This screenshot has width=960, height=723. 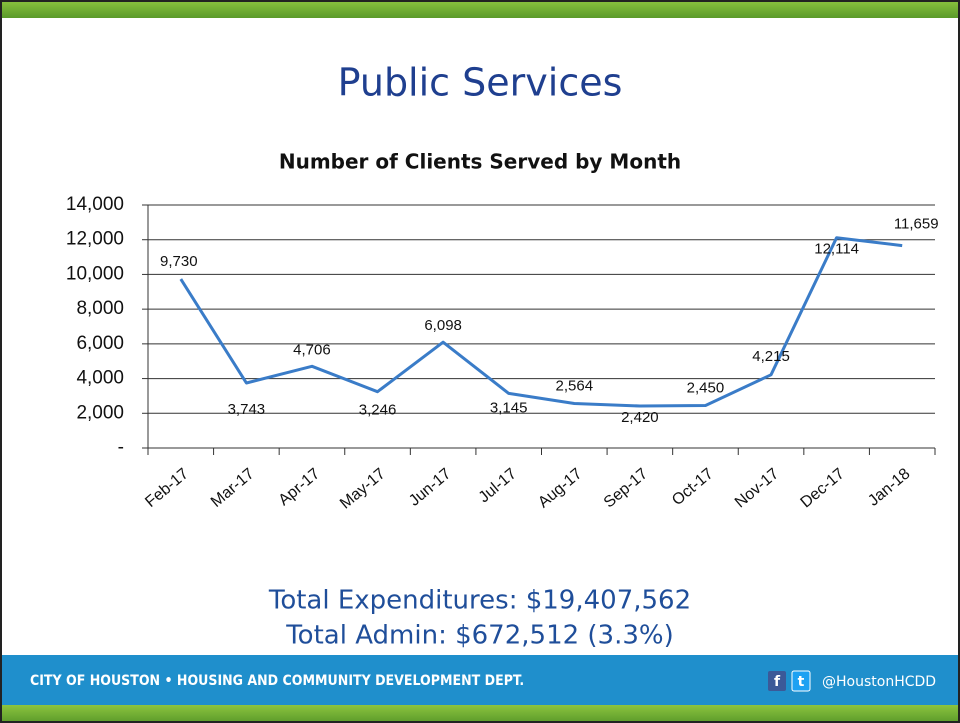 I want to click on value-label: 4,215, so click(x=771, y=356).